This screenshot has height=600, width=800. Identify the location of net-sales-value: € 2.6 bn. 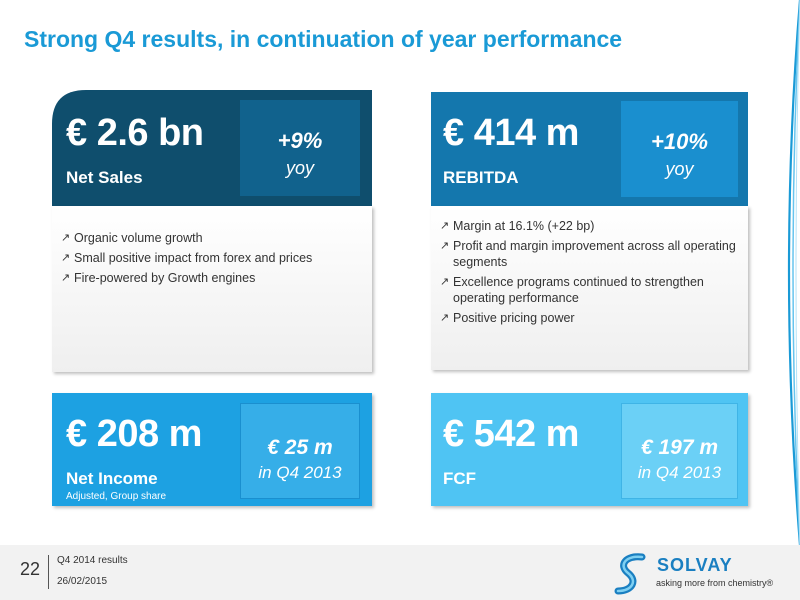
(135, 133).